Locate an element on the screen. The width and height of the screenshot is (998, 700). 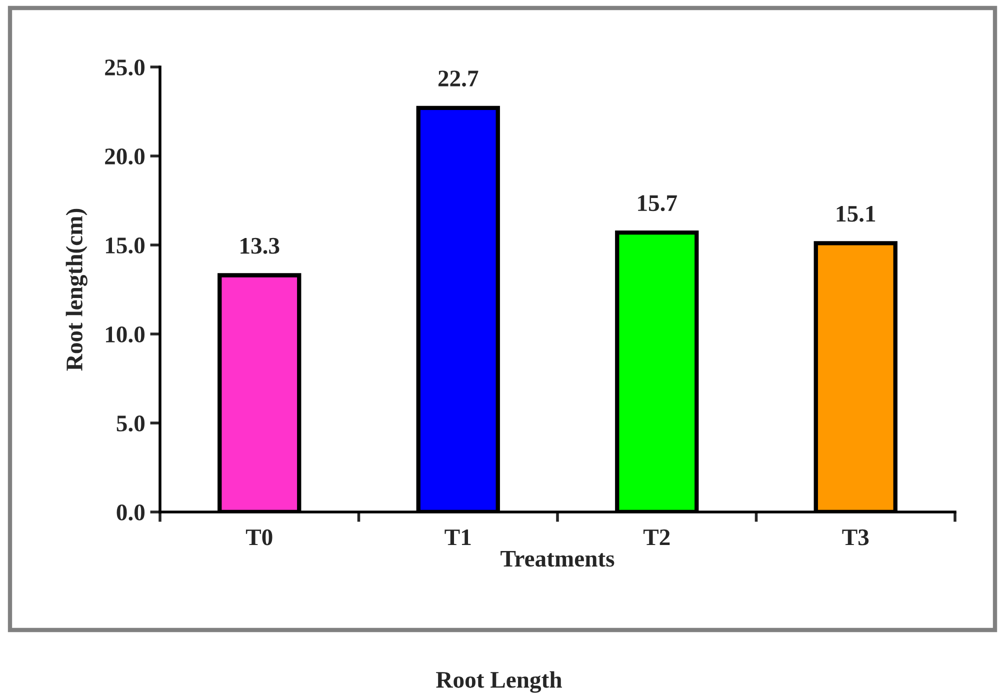
y-tick-label: 10.0 is located at coordinates (125, 334).